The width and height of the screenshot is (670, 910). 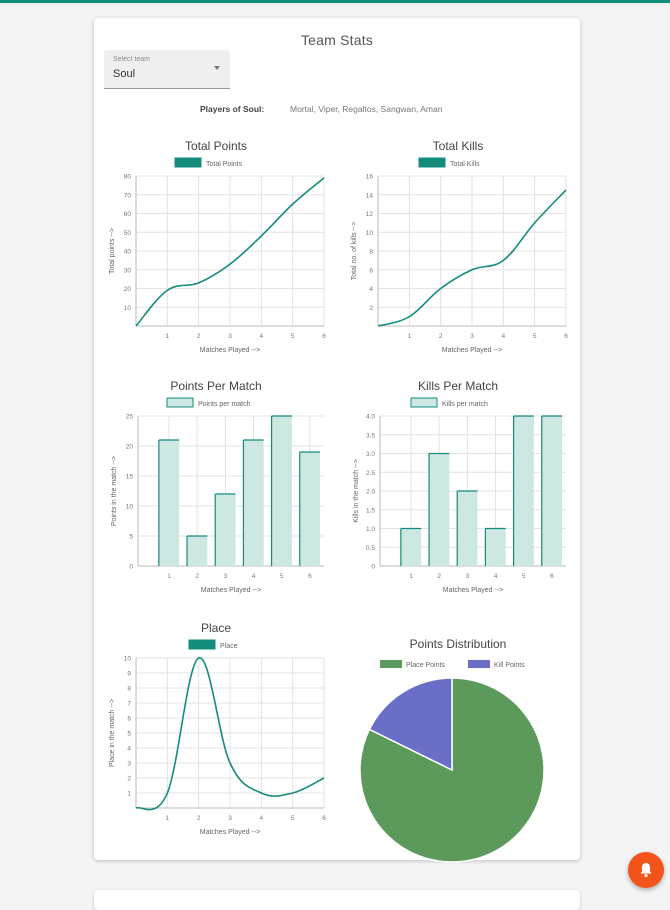 I want to click on y-tick-label: 1.5, so click(x=370, y=510).